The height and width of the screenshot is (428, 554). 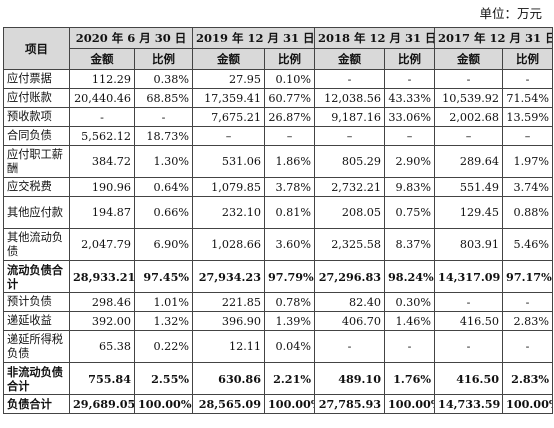 What do you see at coordinates (469, 161) in the screenshot?
I see `amount-cell: 289.64` at bounding box center [469, 161].